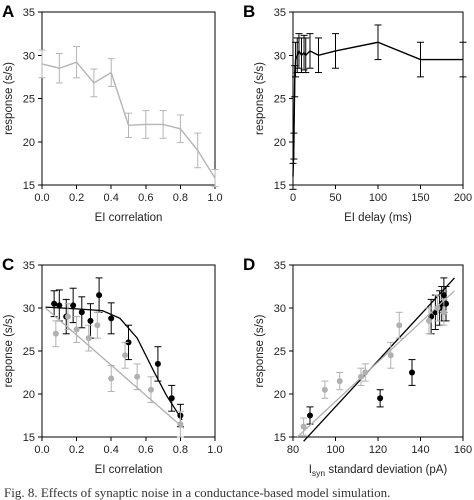 This screenshot has width=474, height=500. Describe the element at coordinates (463, 450) in the screenshot. I see `x-tick-label: 160` at that location.